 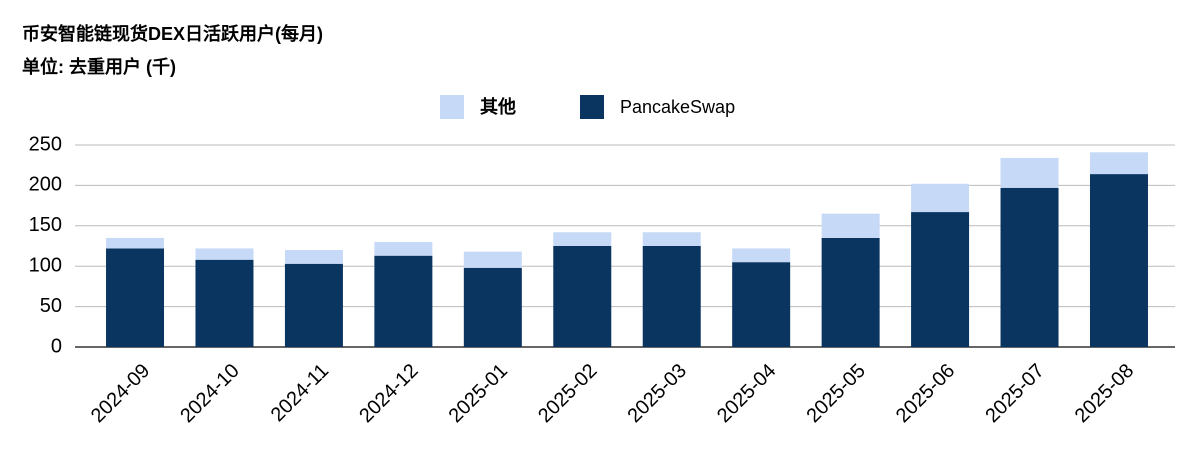 I want to click on x-tick-label: 2024-09, so click(x=120, y=393).